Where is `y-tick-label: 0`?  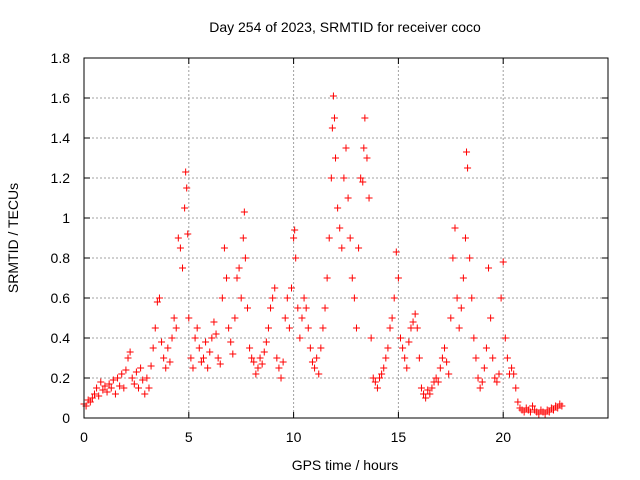
y-tick-label: 0 is located at coordinates (66, 418).